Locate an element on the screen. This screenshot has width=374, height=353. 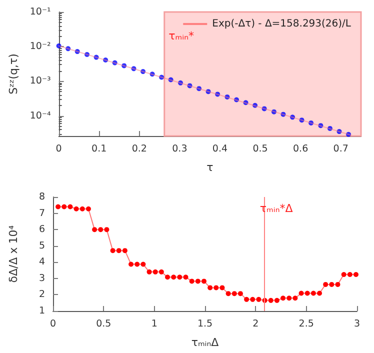
x-tick-label: 1.5 is located at coordinates (205, 324).